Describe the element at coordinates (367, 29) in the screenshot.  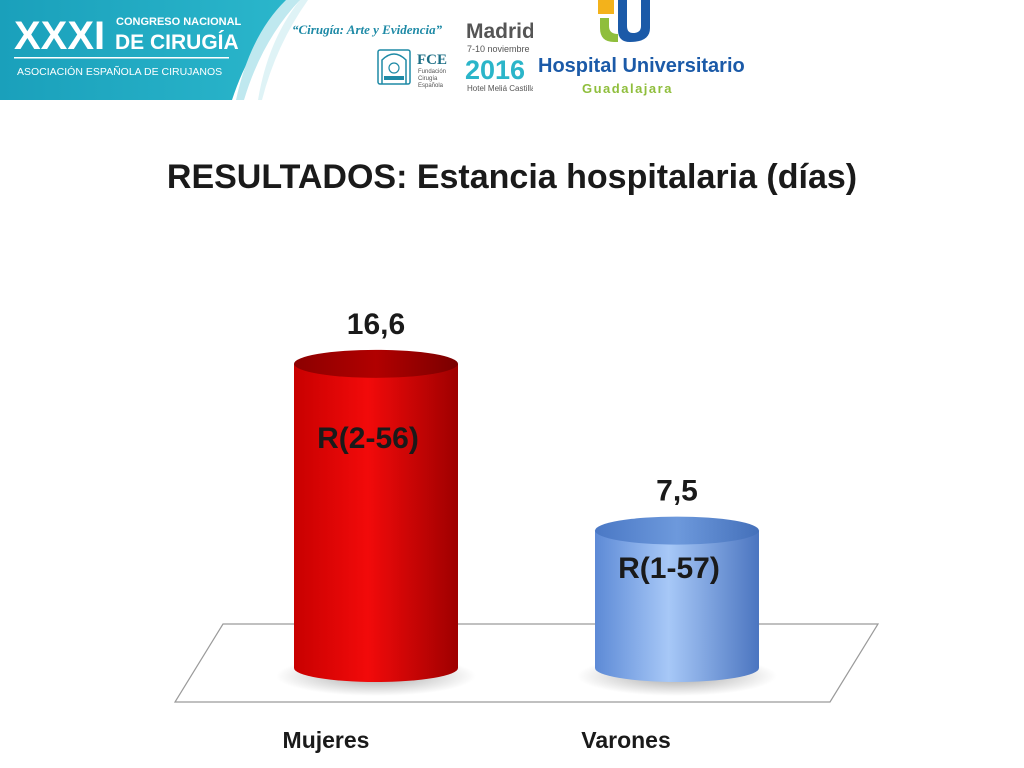
I see `slogan-text: “Cirugía: Arte y Evidencia”` at that location.